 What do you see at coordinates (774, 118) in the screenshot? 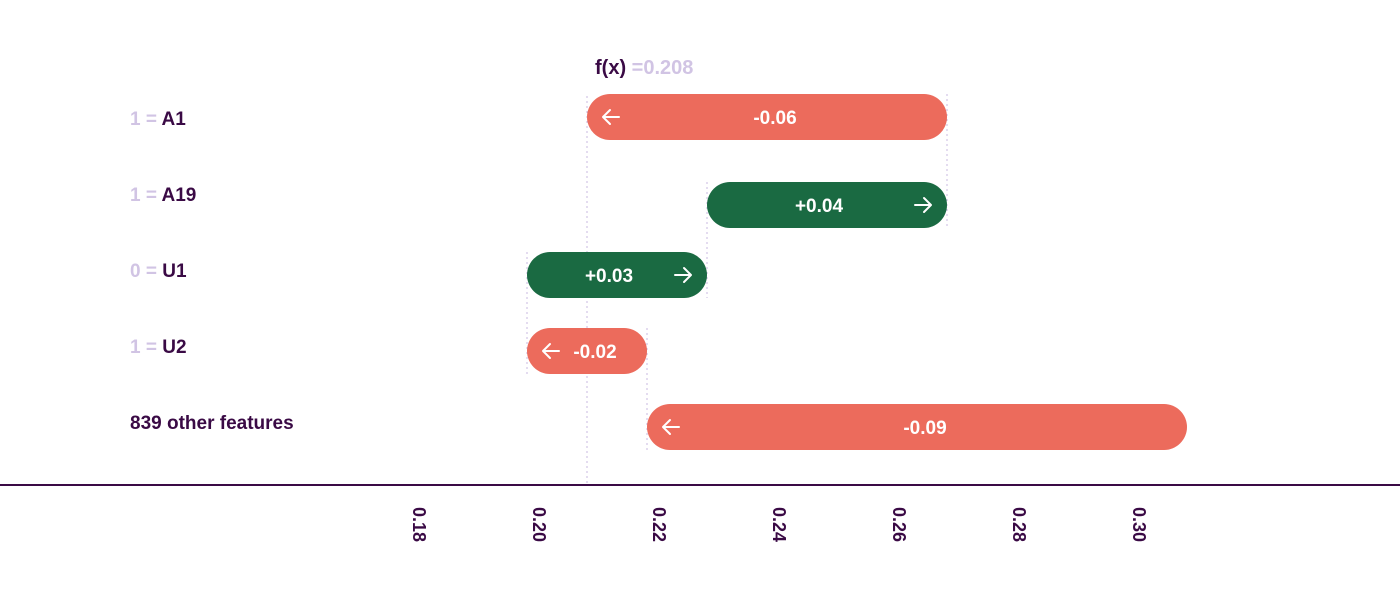
I see `contribution-value-label: -0.06` at bounding box center [774, 118].